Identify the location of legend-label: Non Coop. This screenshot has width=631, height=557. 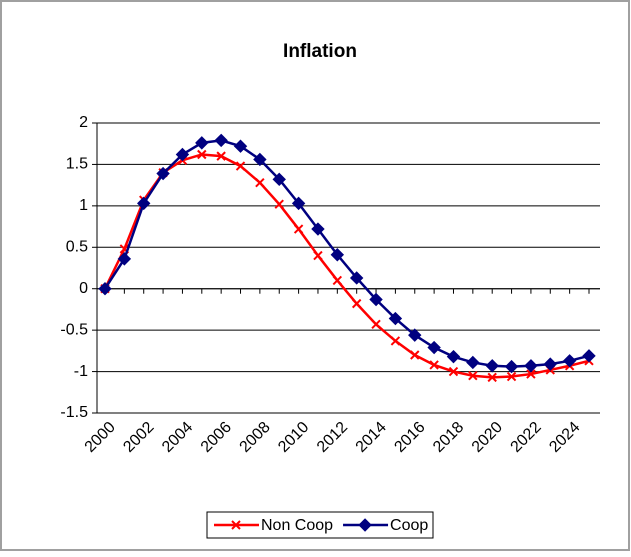
(297, 525).